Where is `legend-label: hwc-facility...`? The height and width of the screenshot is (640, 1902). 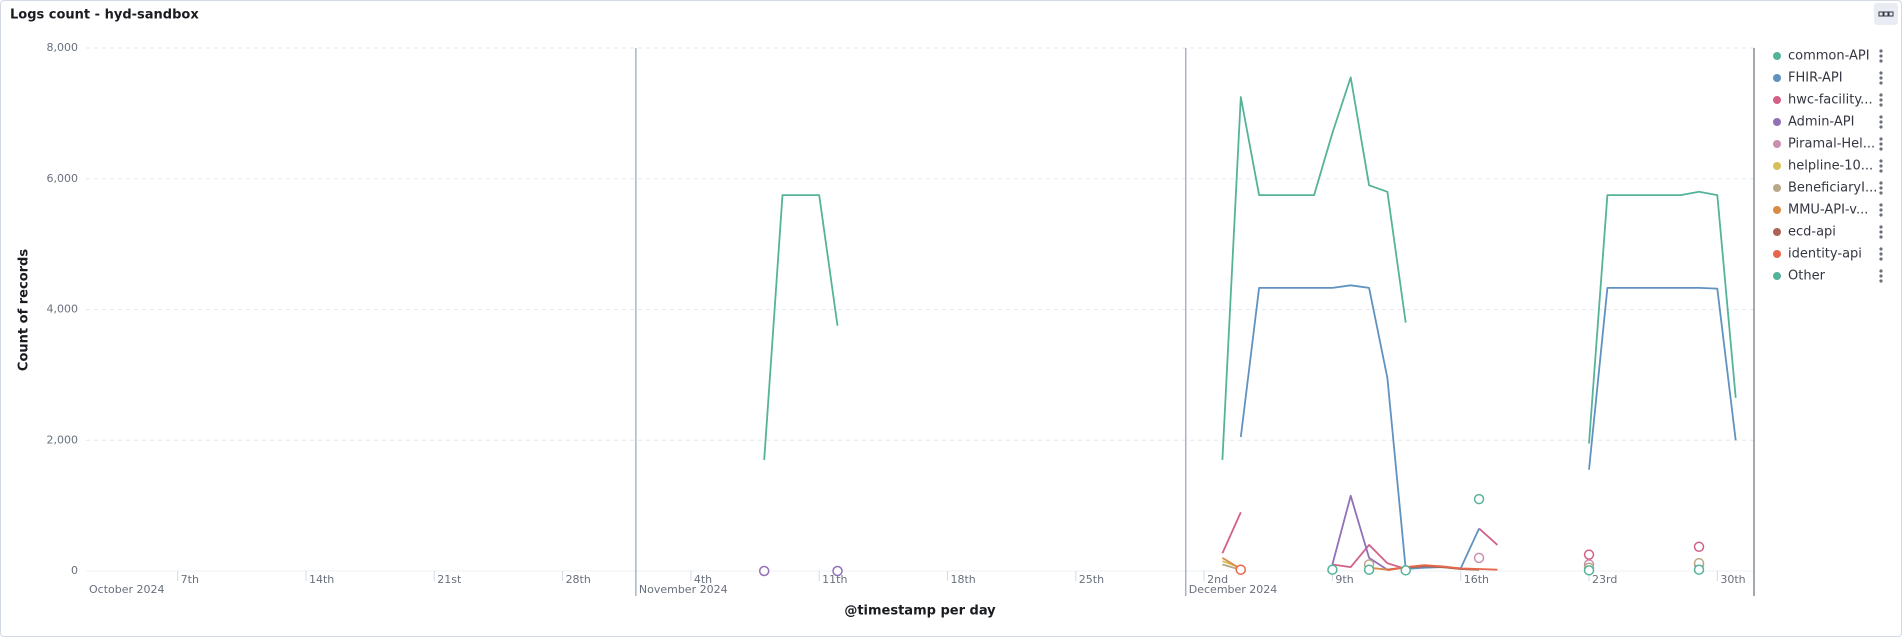 legend-label: hwc-facility... is located at coordinates (1830, 100).